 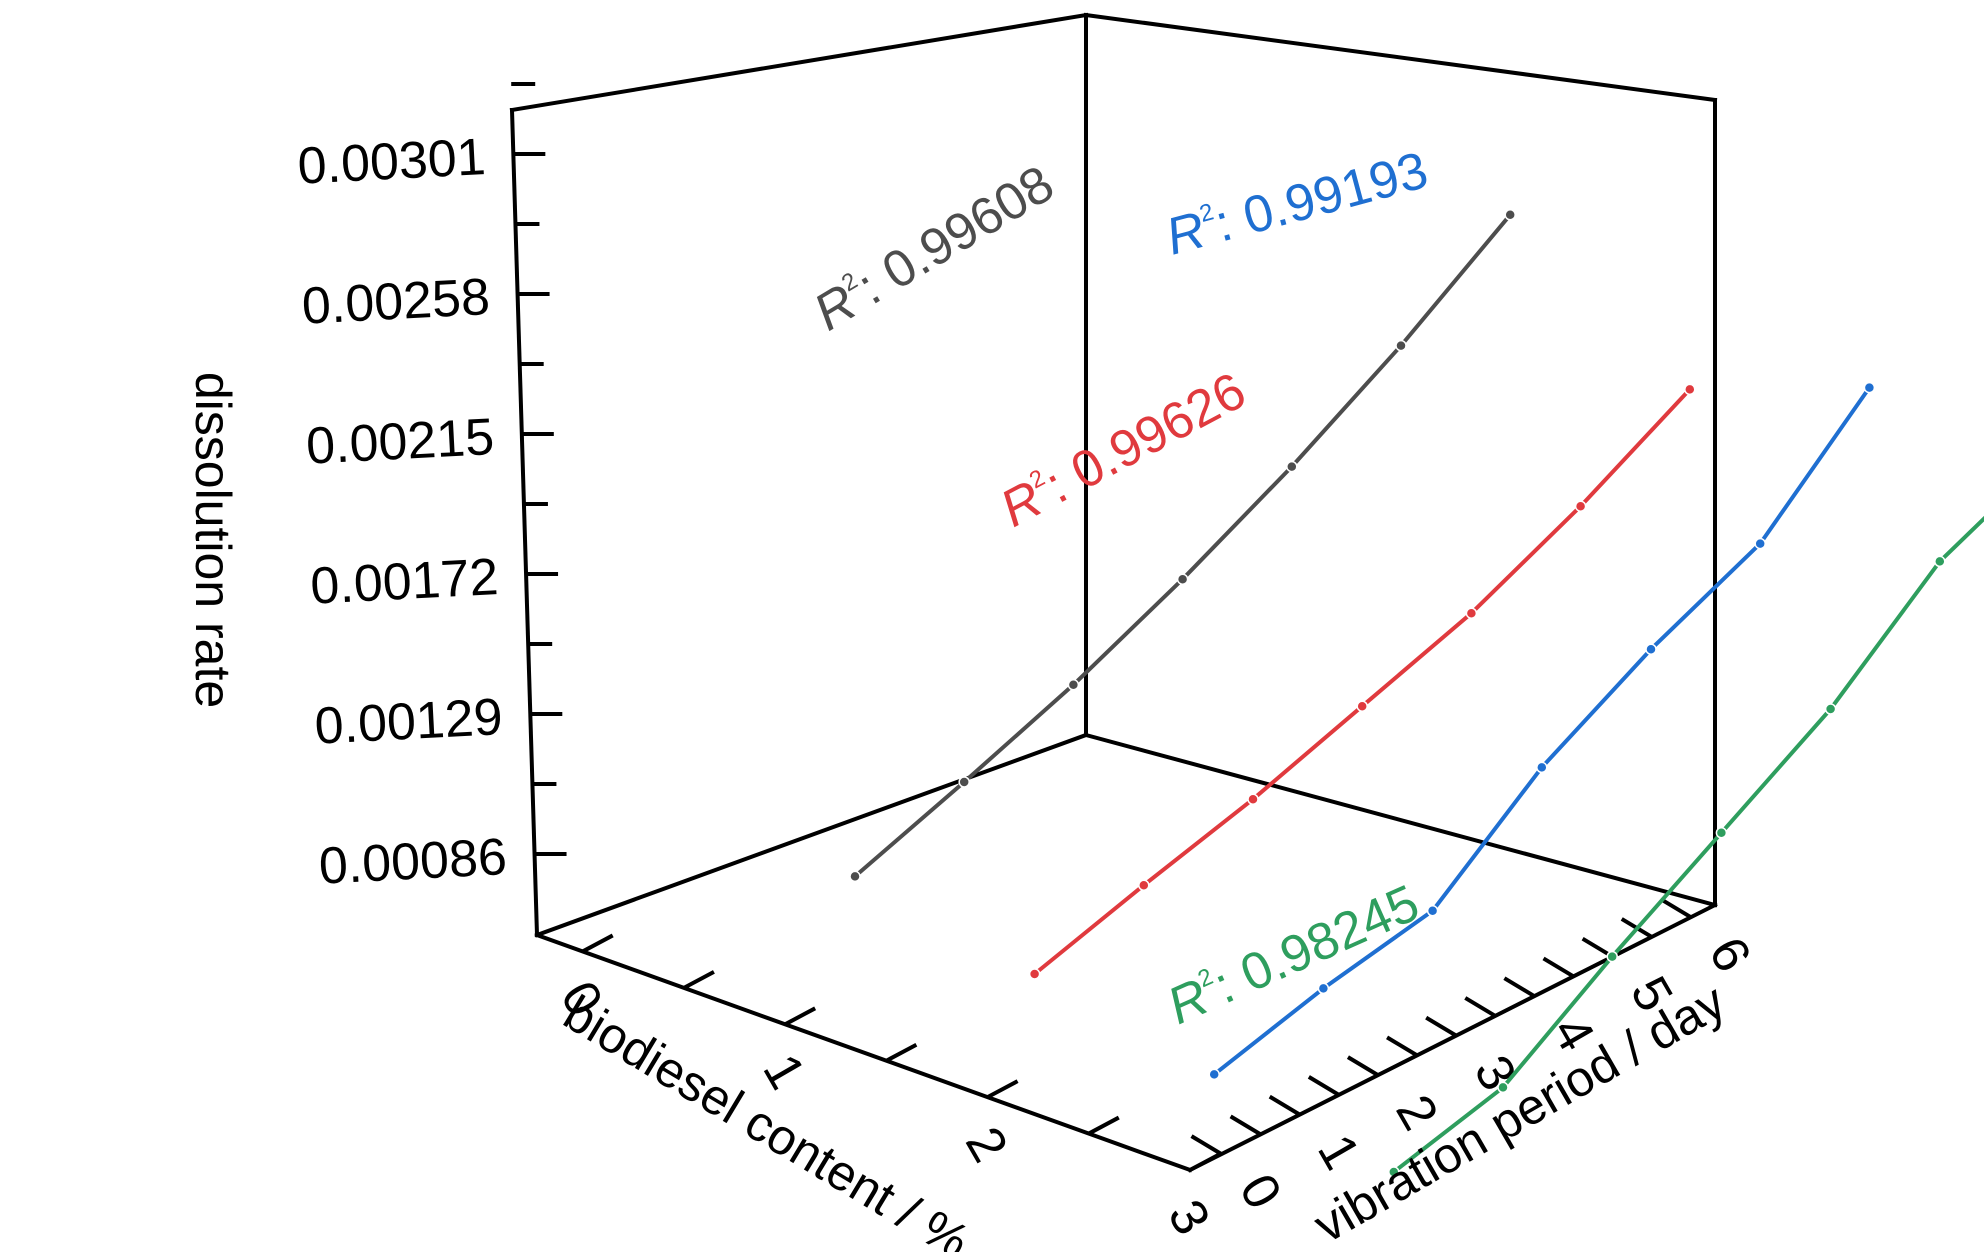 I want to click on z-tick-label: 0.00301, so click(x=391, y=162).